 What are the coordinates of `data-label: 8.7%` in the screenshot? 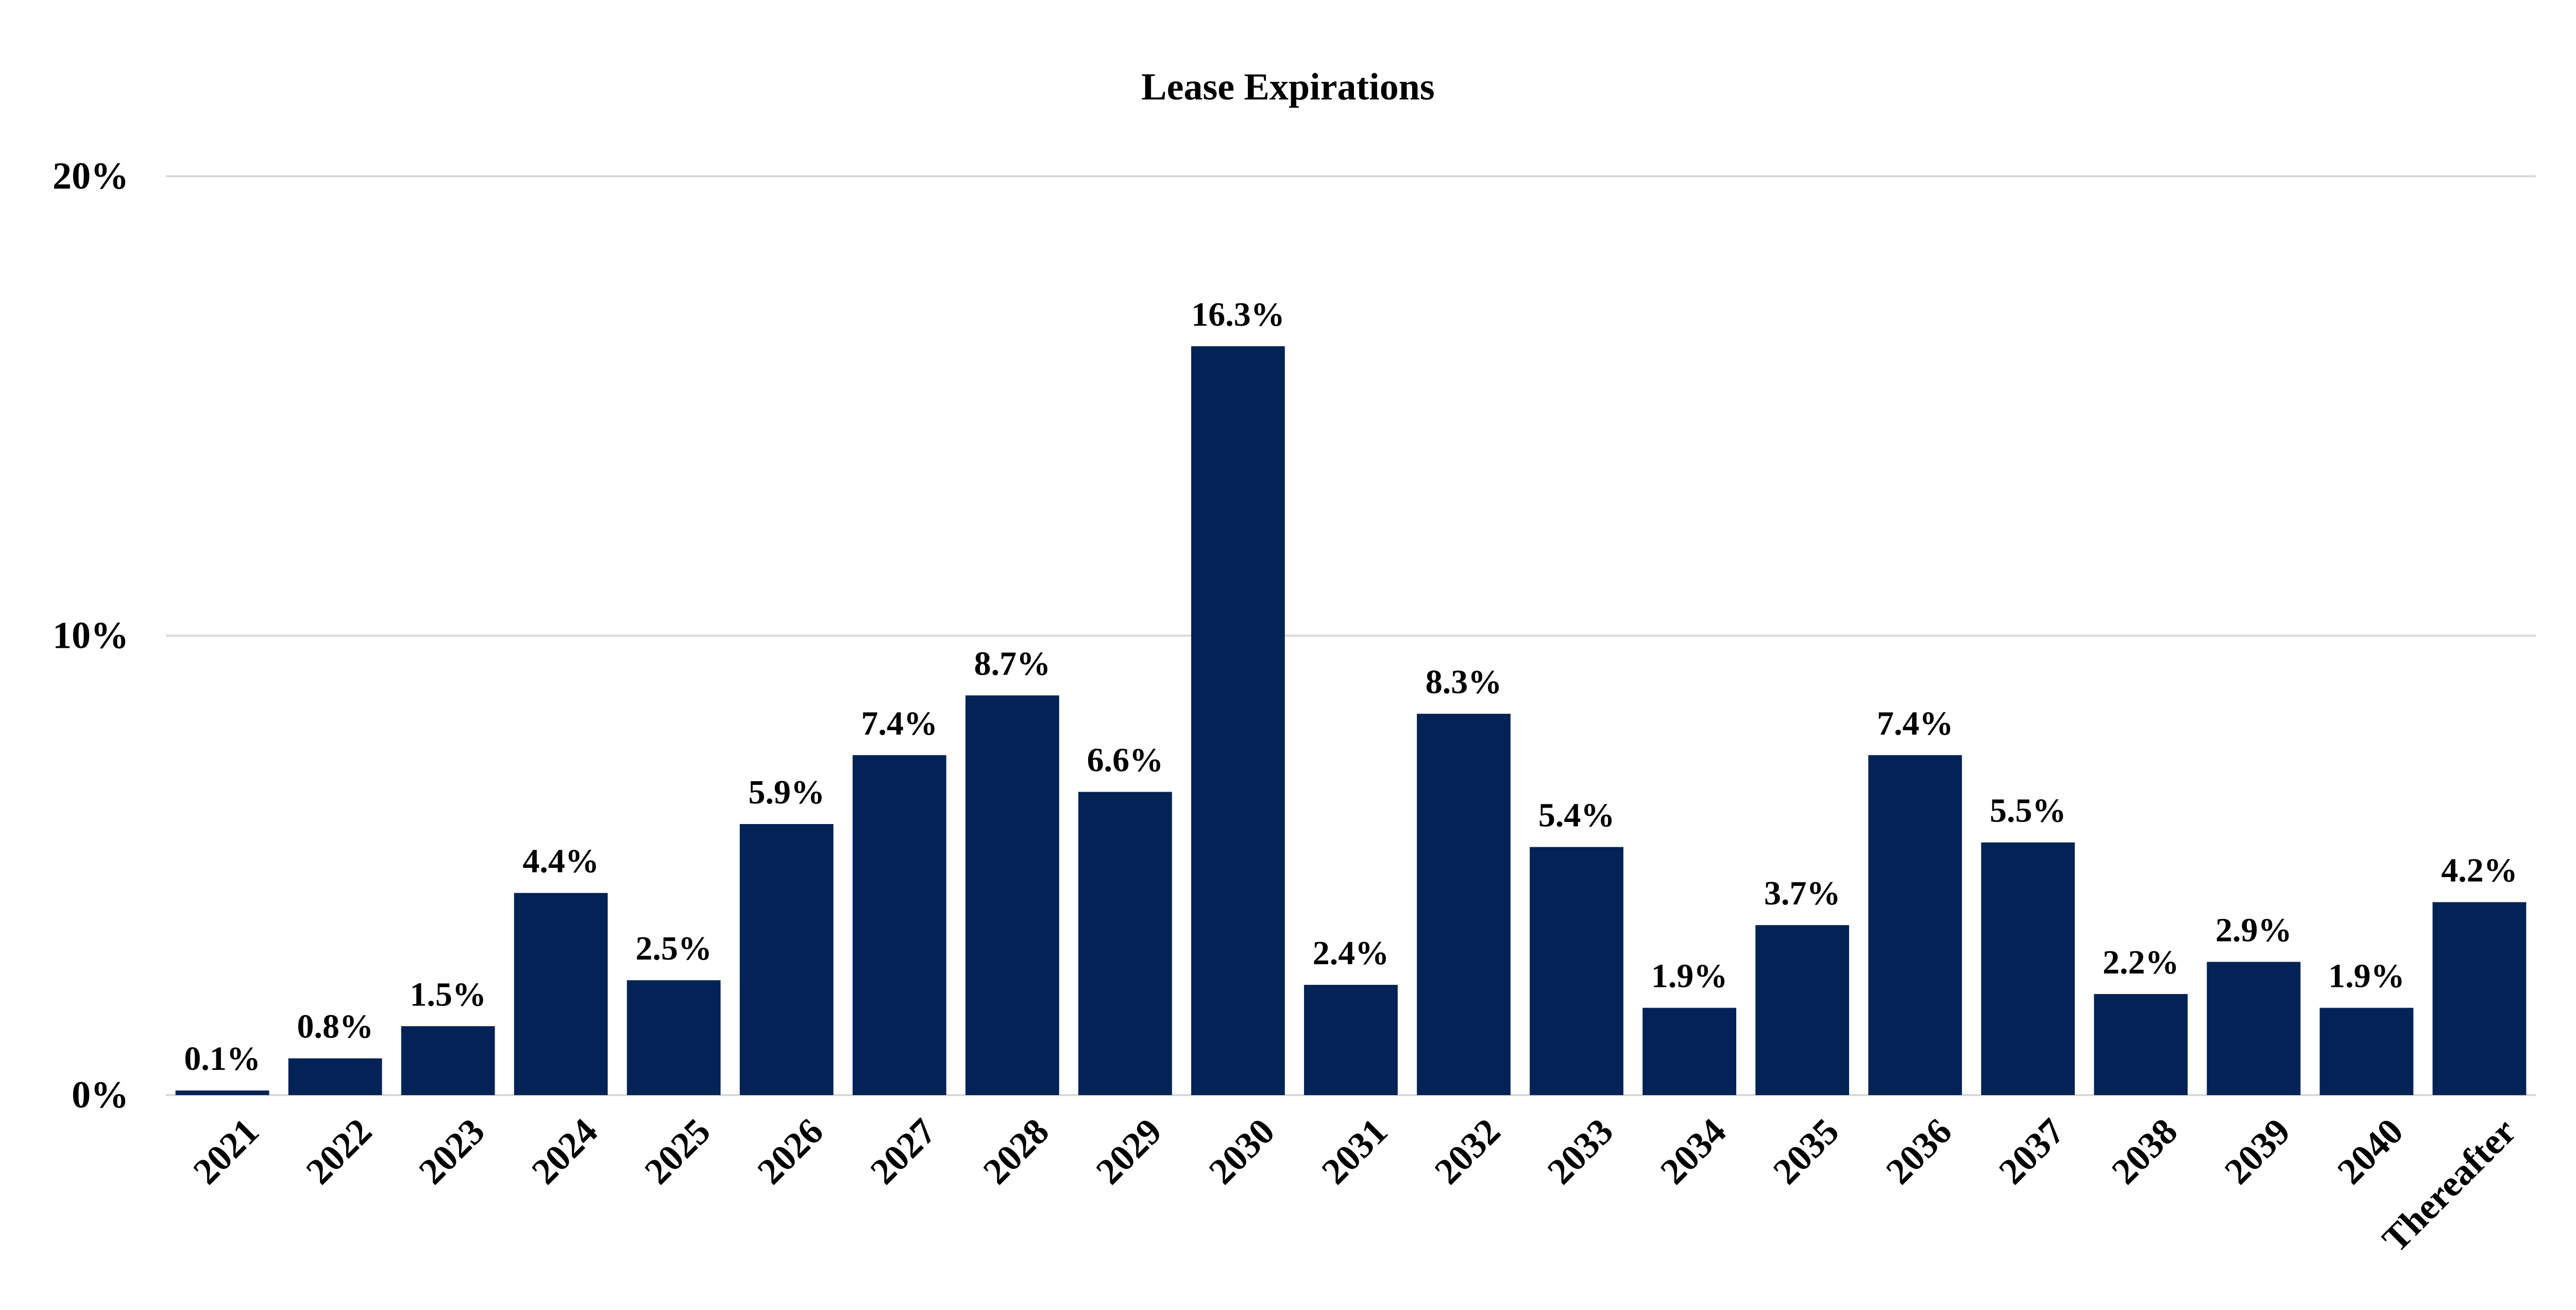 It's located at (1012, 663).